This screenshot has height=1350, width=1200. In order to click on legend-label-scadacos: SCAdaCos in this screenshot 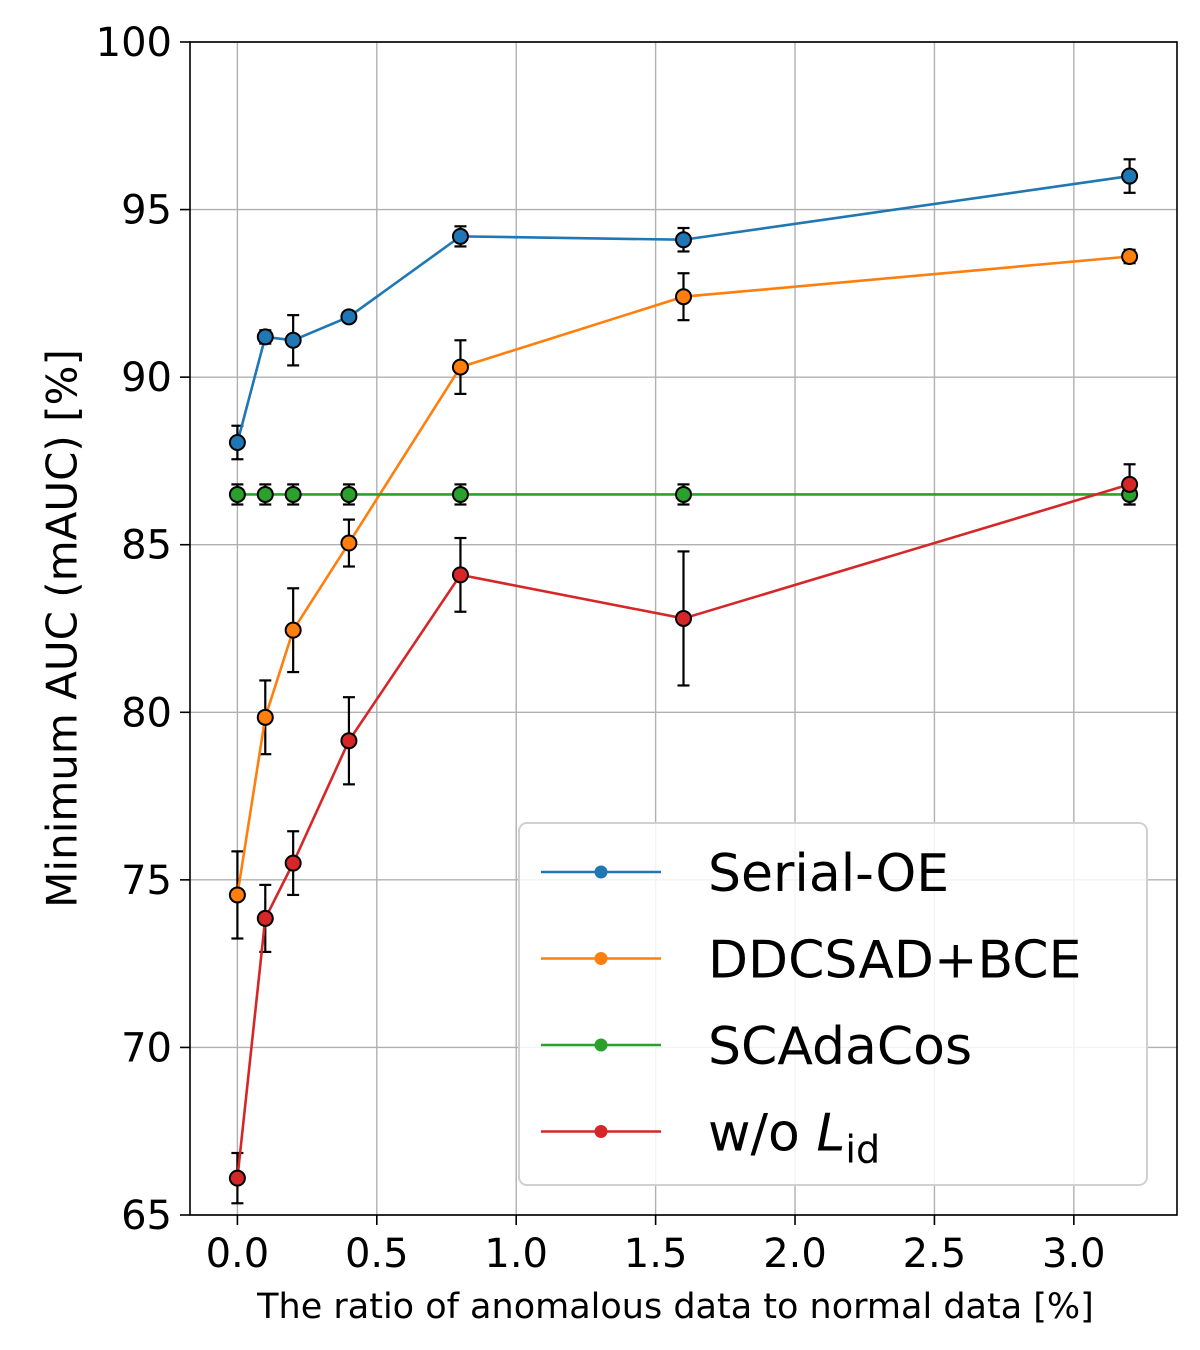, I will do `click(840, 1047)`.